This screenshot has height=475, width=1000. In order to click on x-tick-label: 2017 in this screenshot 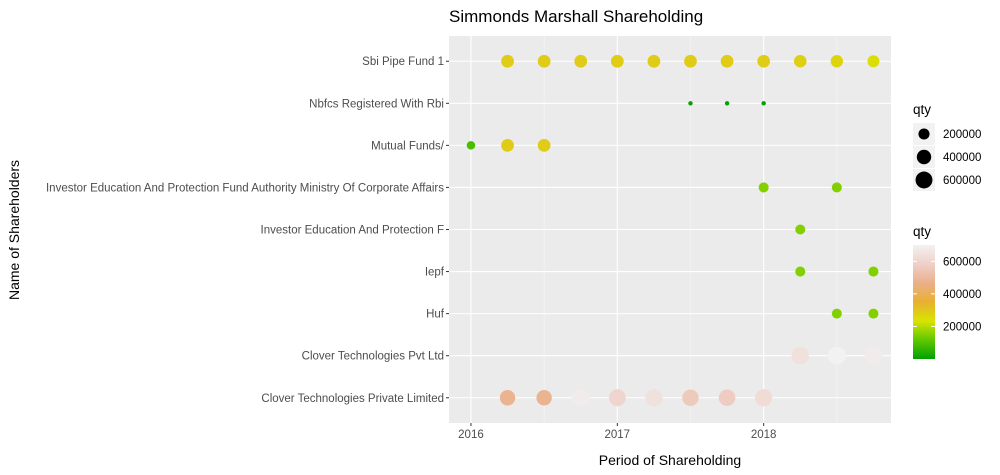, I will do `click(618, 435)`.